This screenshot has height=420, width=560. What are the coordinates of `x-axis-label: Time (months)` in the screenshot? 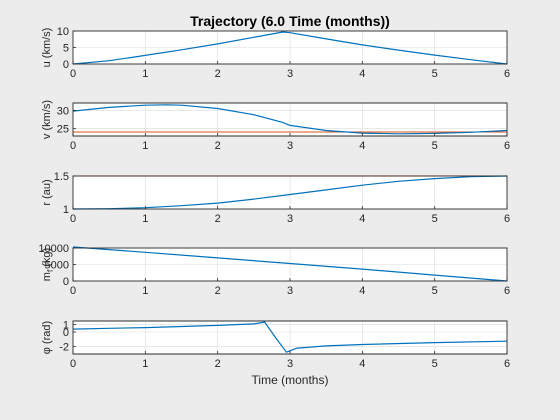 It's located at (290, 380).